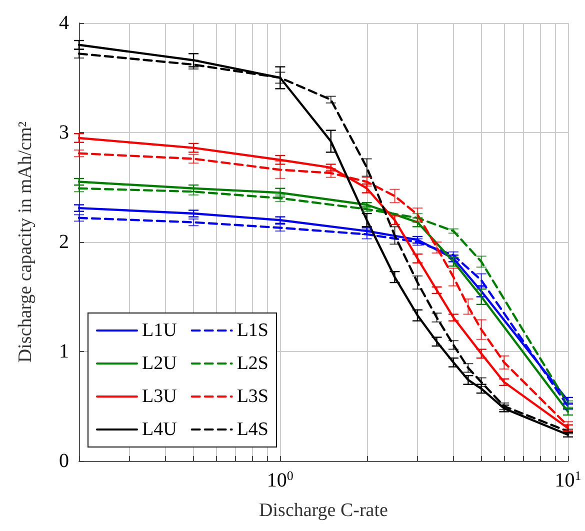 Image resolution: width=585 pixels, height=531 pixels. Describe the element at coordinates (64, 133) in the screenshot. I see `y-tick-label: 3` at that location.